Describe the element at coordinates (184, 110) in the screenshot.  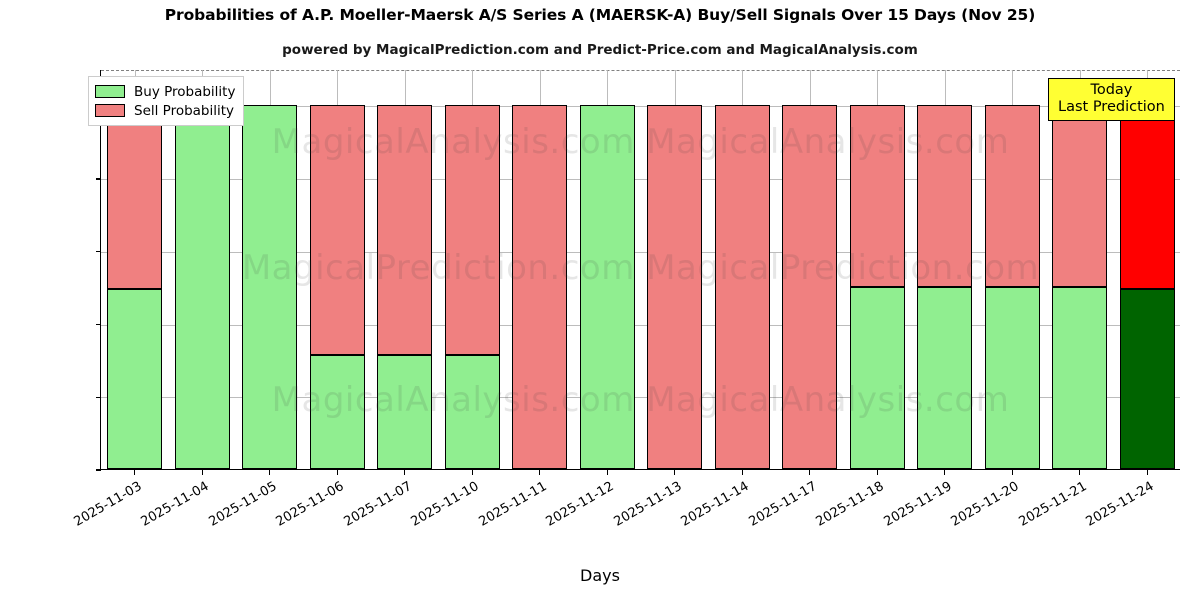
I see `legend-label: Sell Probability` at that location.